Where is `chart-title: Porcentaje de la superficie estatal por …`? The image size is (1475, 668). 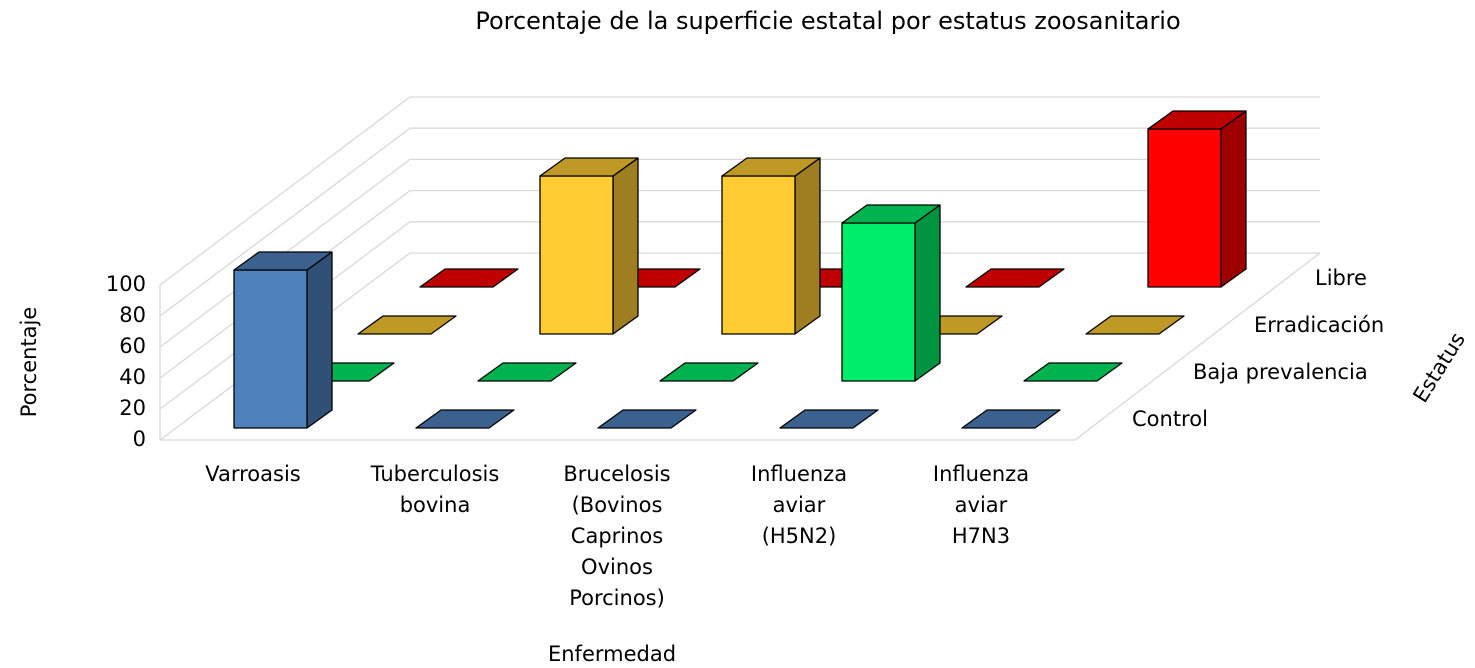 chart-title: Porcentaje de la superficie estatal por … is located at coordinates (827, 21).